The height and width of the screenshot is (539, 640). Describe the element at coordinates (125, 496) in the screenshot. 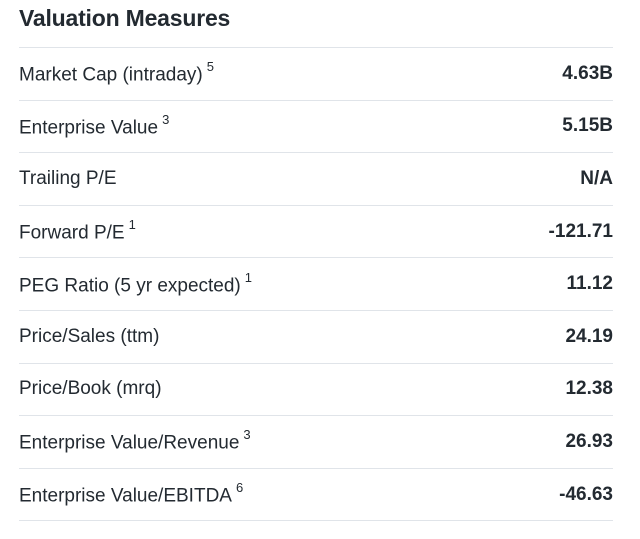

I see `row-label-text: Enterprise Value/EBITDA` at that location.